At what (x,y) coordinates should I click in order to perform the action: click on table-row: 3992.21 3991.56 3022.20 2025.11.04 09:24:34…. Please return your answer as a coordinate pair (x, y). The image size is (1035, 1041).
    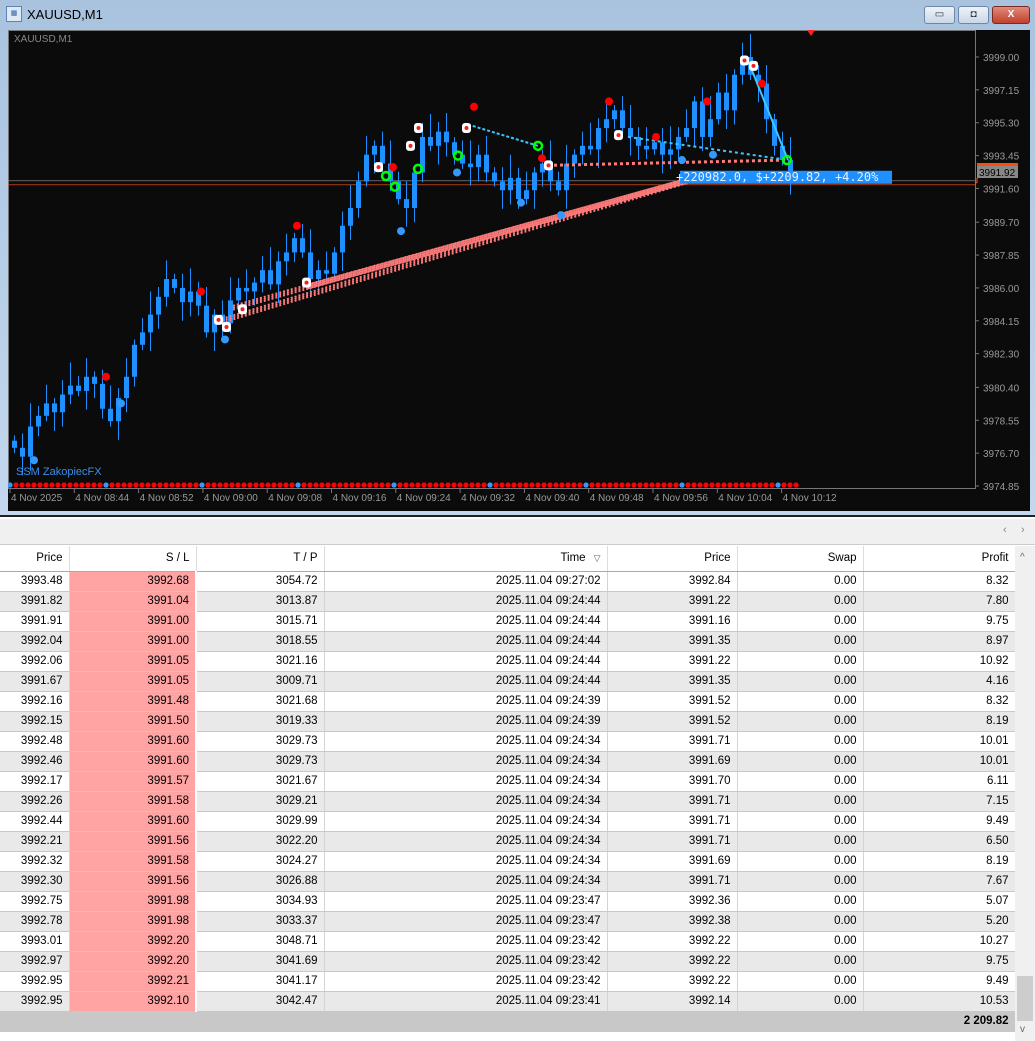
    Looking at the image, I should click on (508, 841).